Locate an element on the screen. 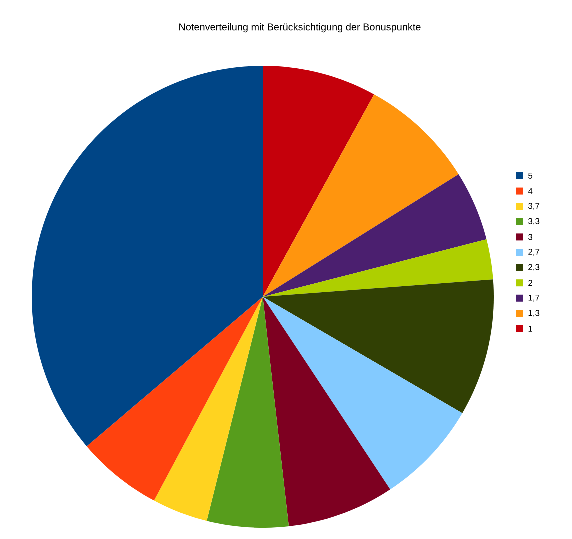  chart-title: Notenverteilung mit Berücksichtigung der Bonuspunkte is located at coordinates (300, 28).